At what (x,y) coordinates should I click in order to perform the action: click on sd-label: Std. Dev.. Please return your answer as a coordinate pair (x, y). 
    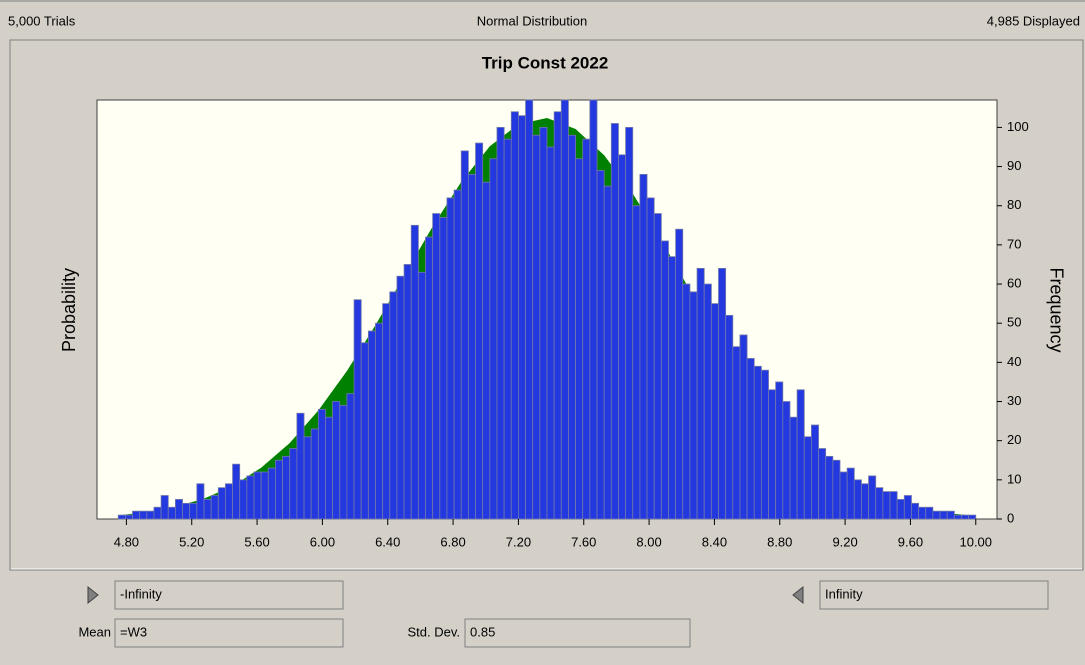
    Looking at the image, I should click on (433, 631).